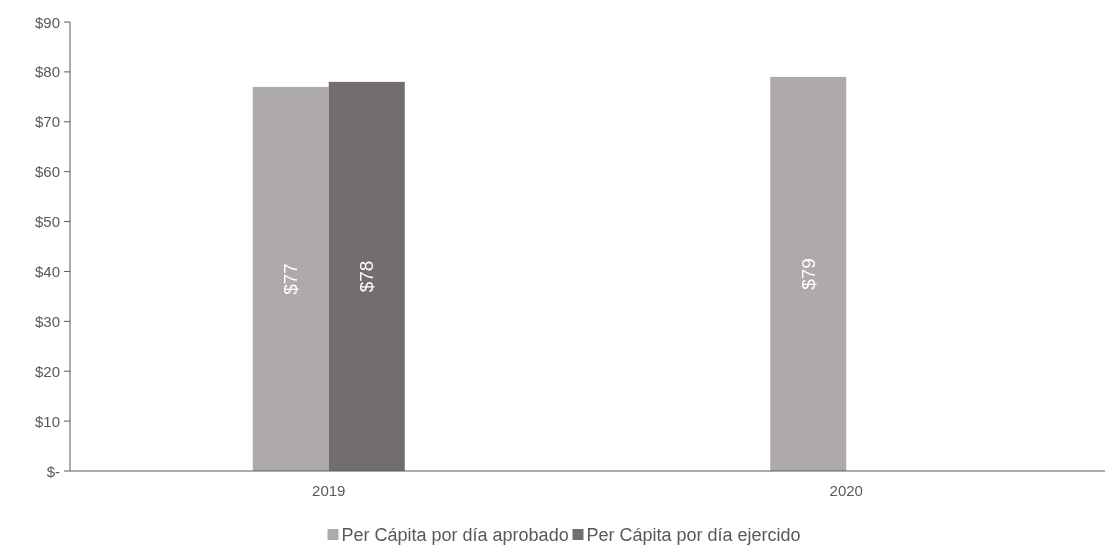  Describe the element at coordinates (47, 371) in the screenshot. I see `y-tick-label: $20` at that location.